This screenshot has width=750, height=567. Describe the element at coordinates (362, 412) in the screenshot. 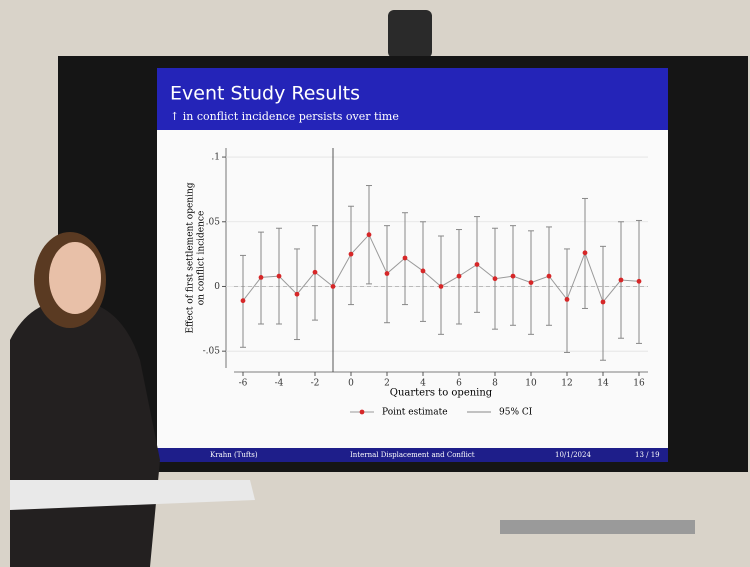

I see `legend-swatch` at that location.